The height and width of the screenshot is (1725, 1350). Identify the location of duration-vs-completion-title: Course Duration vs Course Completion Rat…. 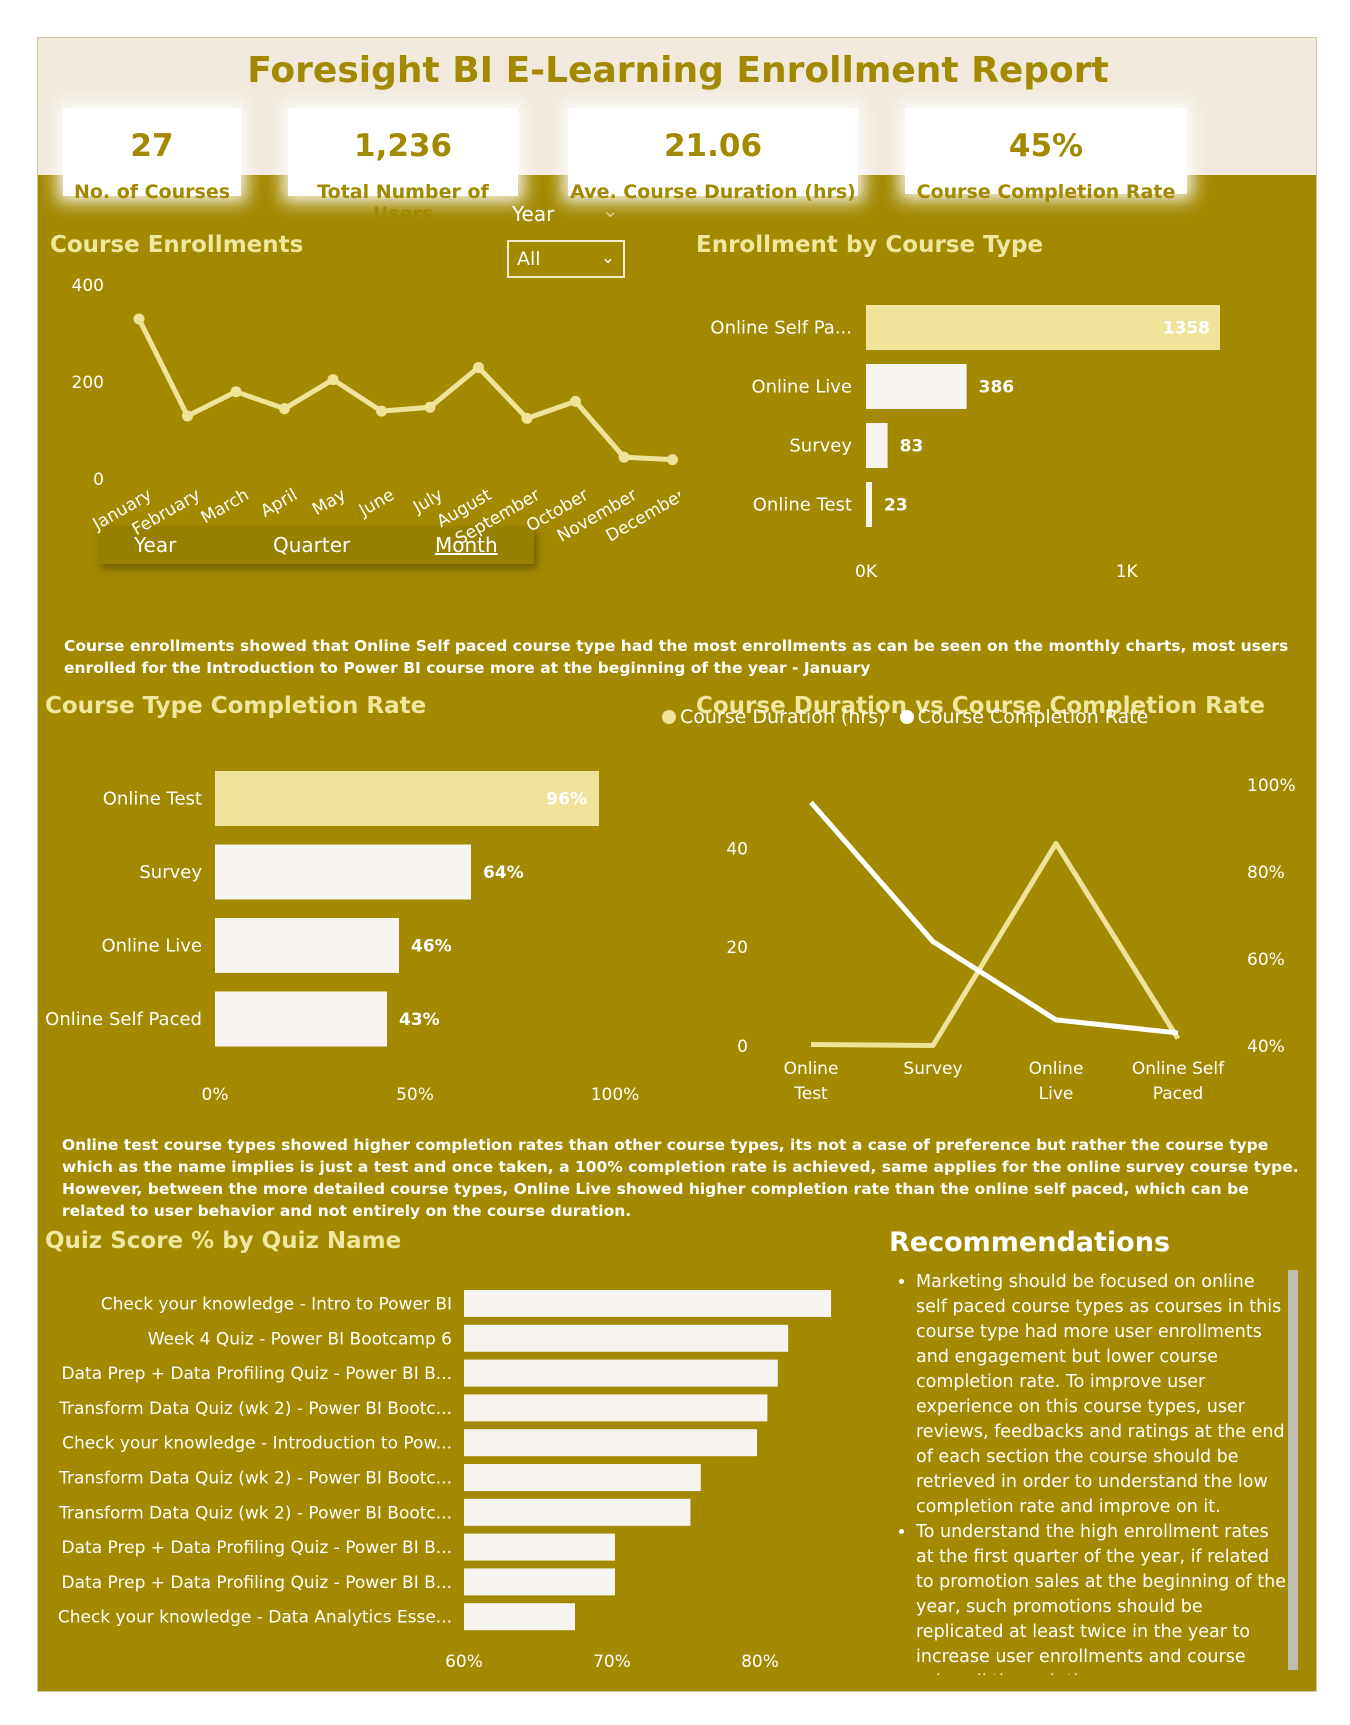
(980, 706).